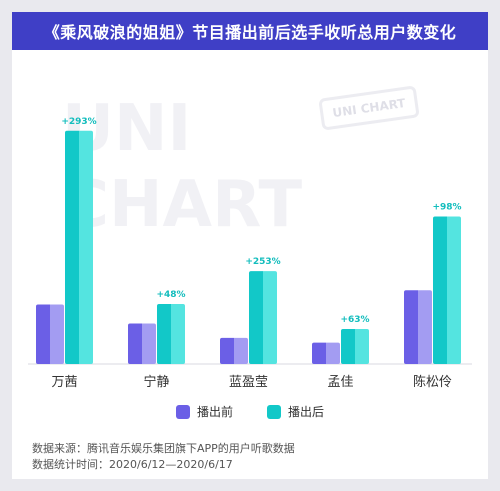 The height and width of the screenshot is (491, 500). Describe the element at coordinates (250, 31) in the screenshot. I see `chart-title: 《乘风破浪的姐姐》节目播出前后选手收听总用户数变化` at that location.